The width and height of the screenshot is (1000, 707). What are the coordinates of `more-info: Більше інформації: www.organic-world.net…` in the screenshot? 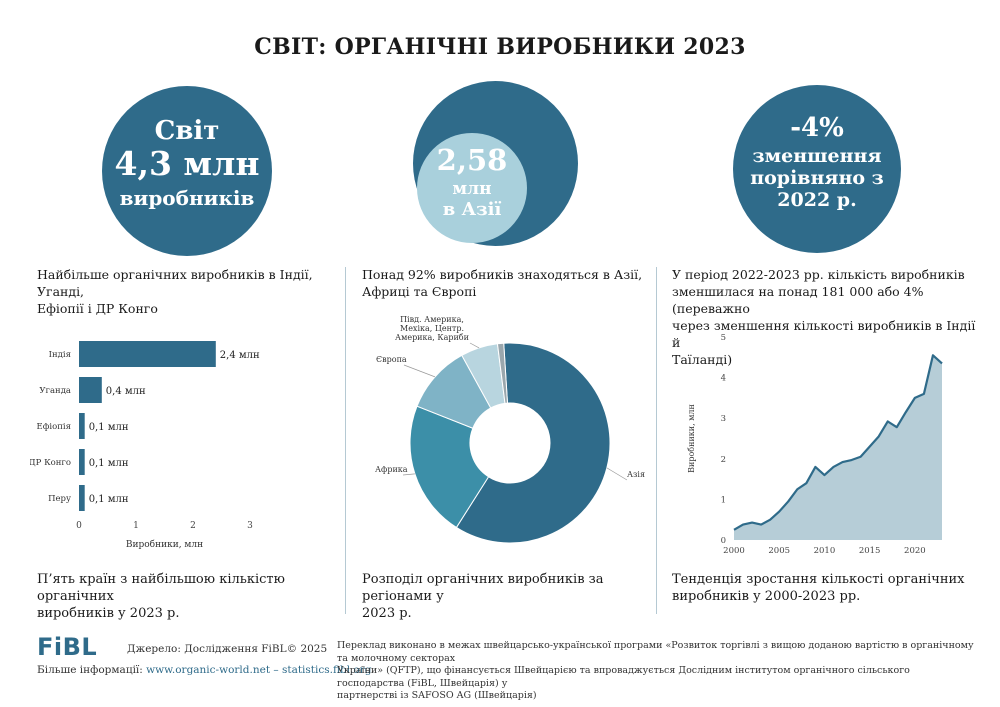 It's located at (204, 670).